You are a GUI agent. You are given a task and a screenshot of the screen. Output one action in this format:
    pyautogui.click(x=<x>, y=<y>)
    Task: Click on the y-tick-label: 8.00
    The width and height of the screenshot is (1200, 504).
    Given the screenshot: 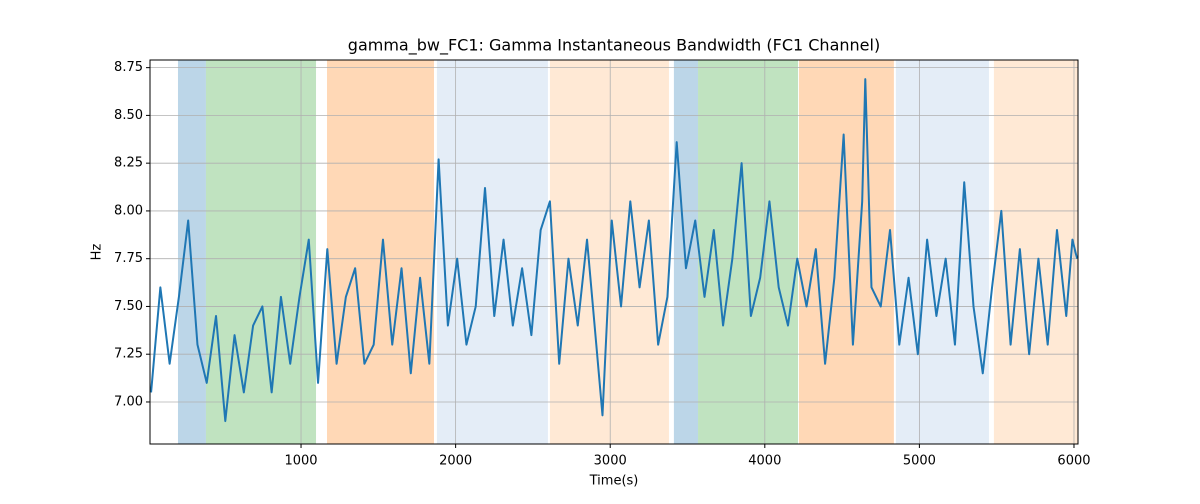 What is the action you would take?
    pyautogui.click(x=128, y=210)
    